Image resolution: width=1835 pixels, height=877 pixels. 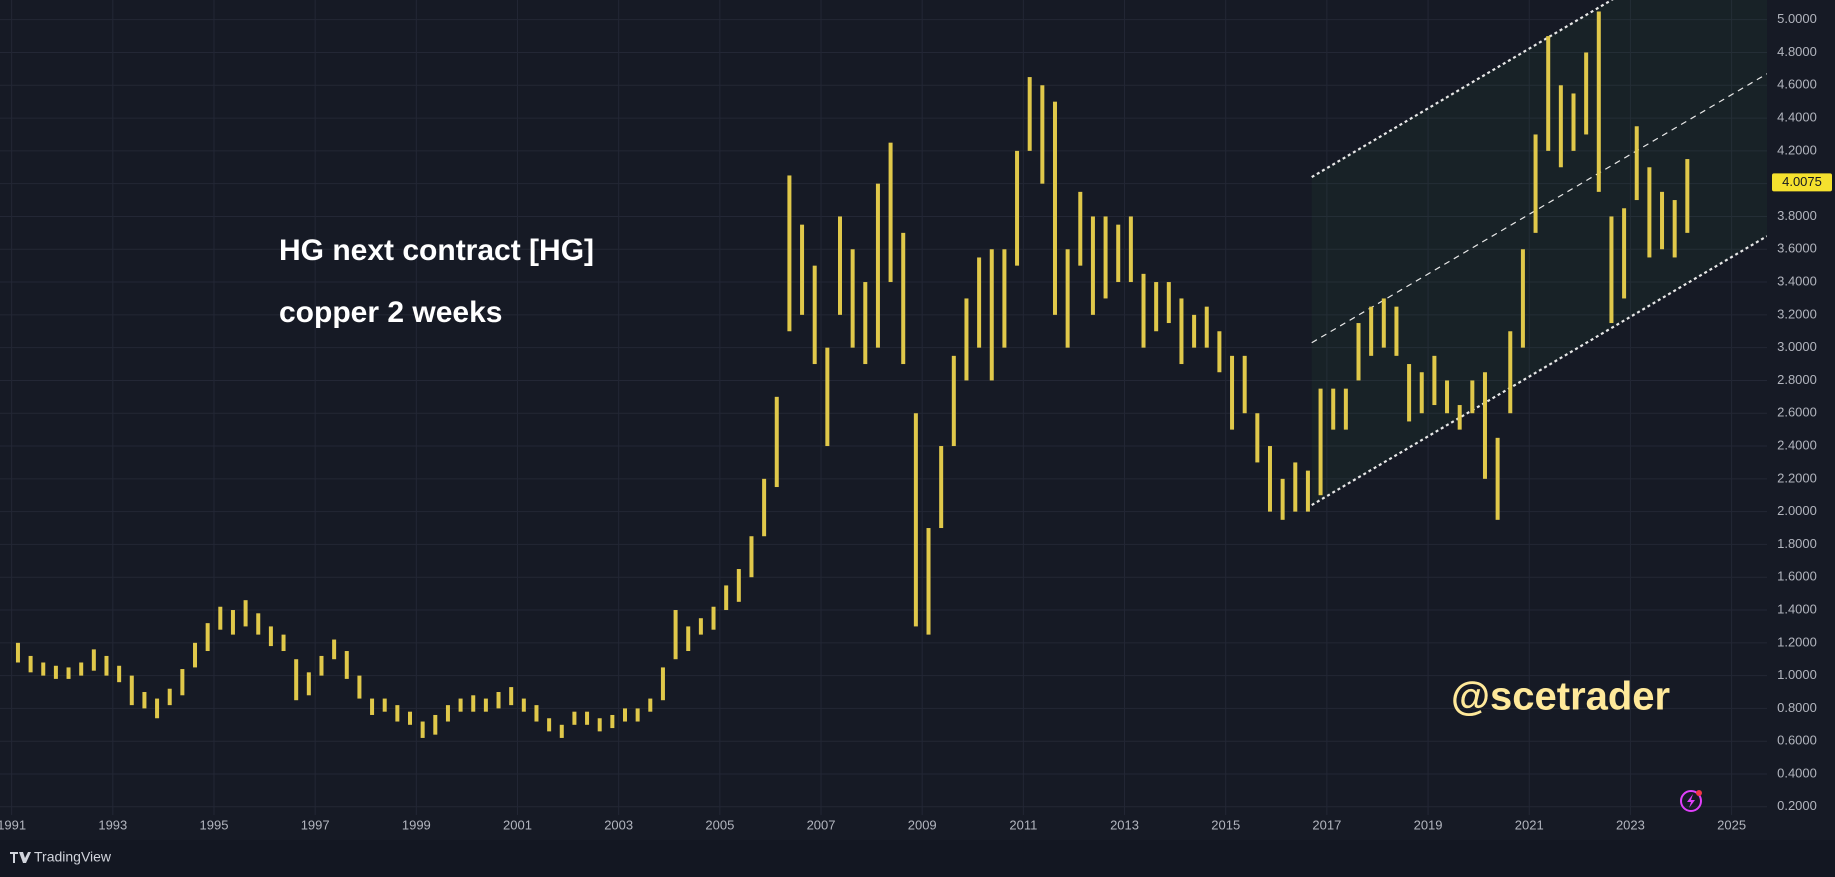 What do you see at coordinates (1797, 117) in the screenshot?
I see `y-tick-label: 4.4000` at bounding box center [1797, 117].